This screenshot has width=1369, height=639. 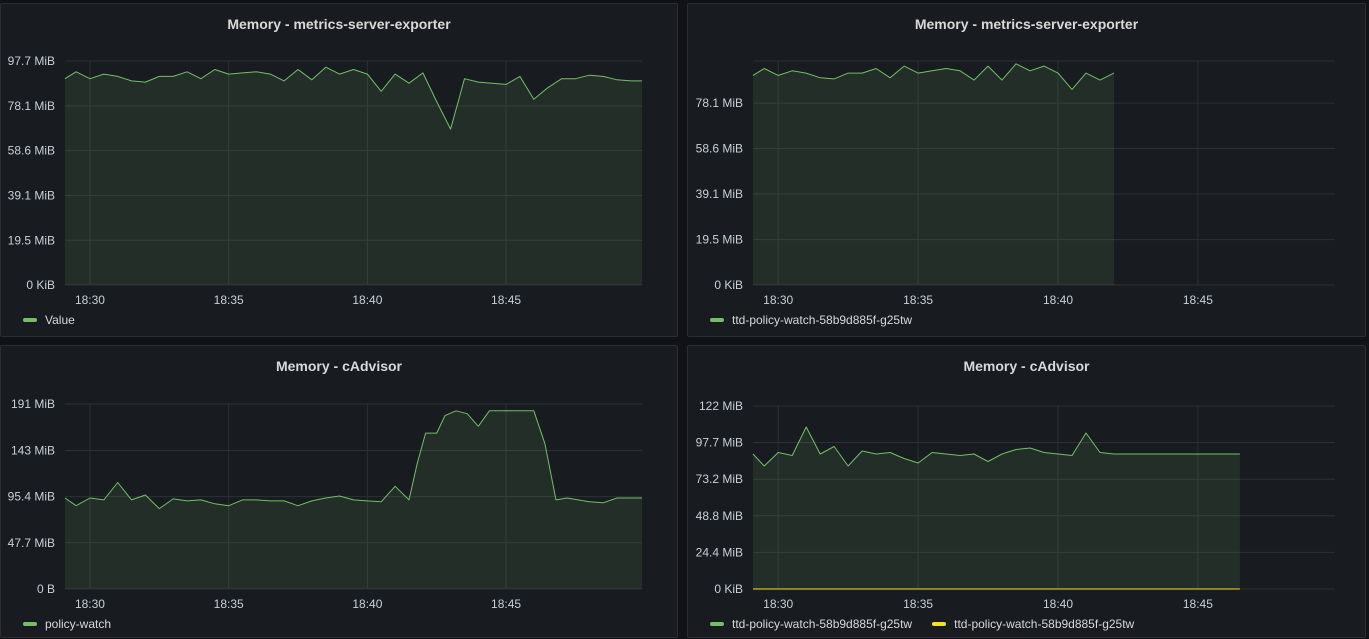 I want to click on chart-legend: ttd-policy-watch-58b9d885f-g25tw, so click(x=811, y=320).